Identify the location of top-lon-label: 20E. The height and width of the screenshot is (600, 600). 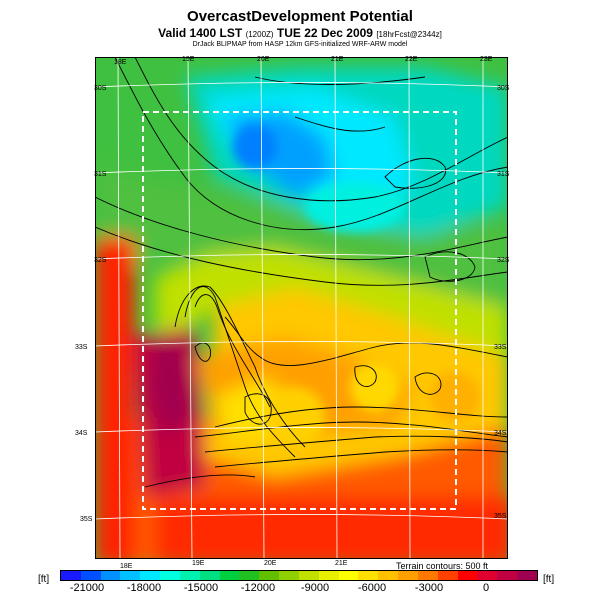
(263, 59).